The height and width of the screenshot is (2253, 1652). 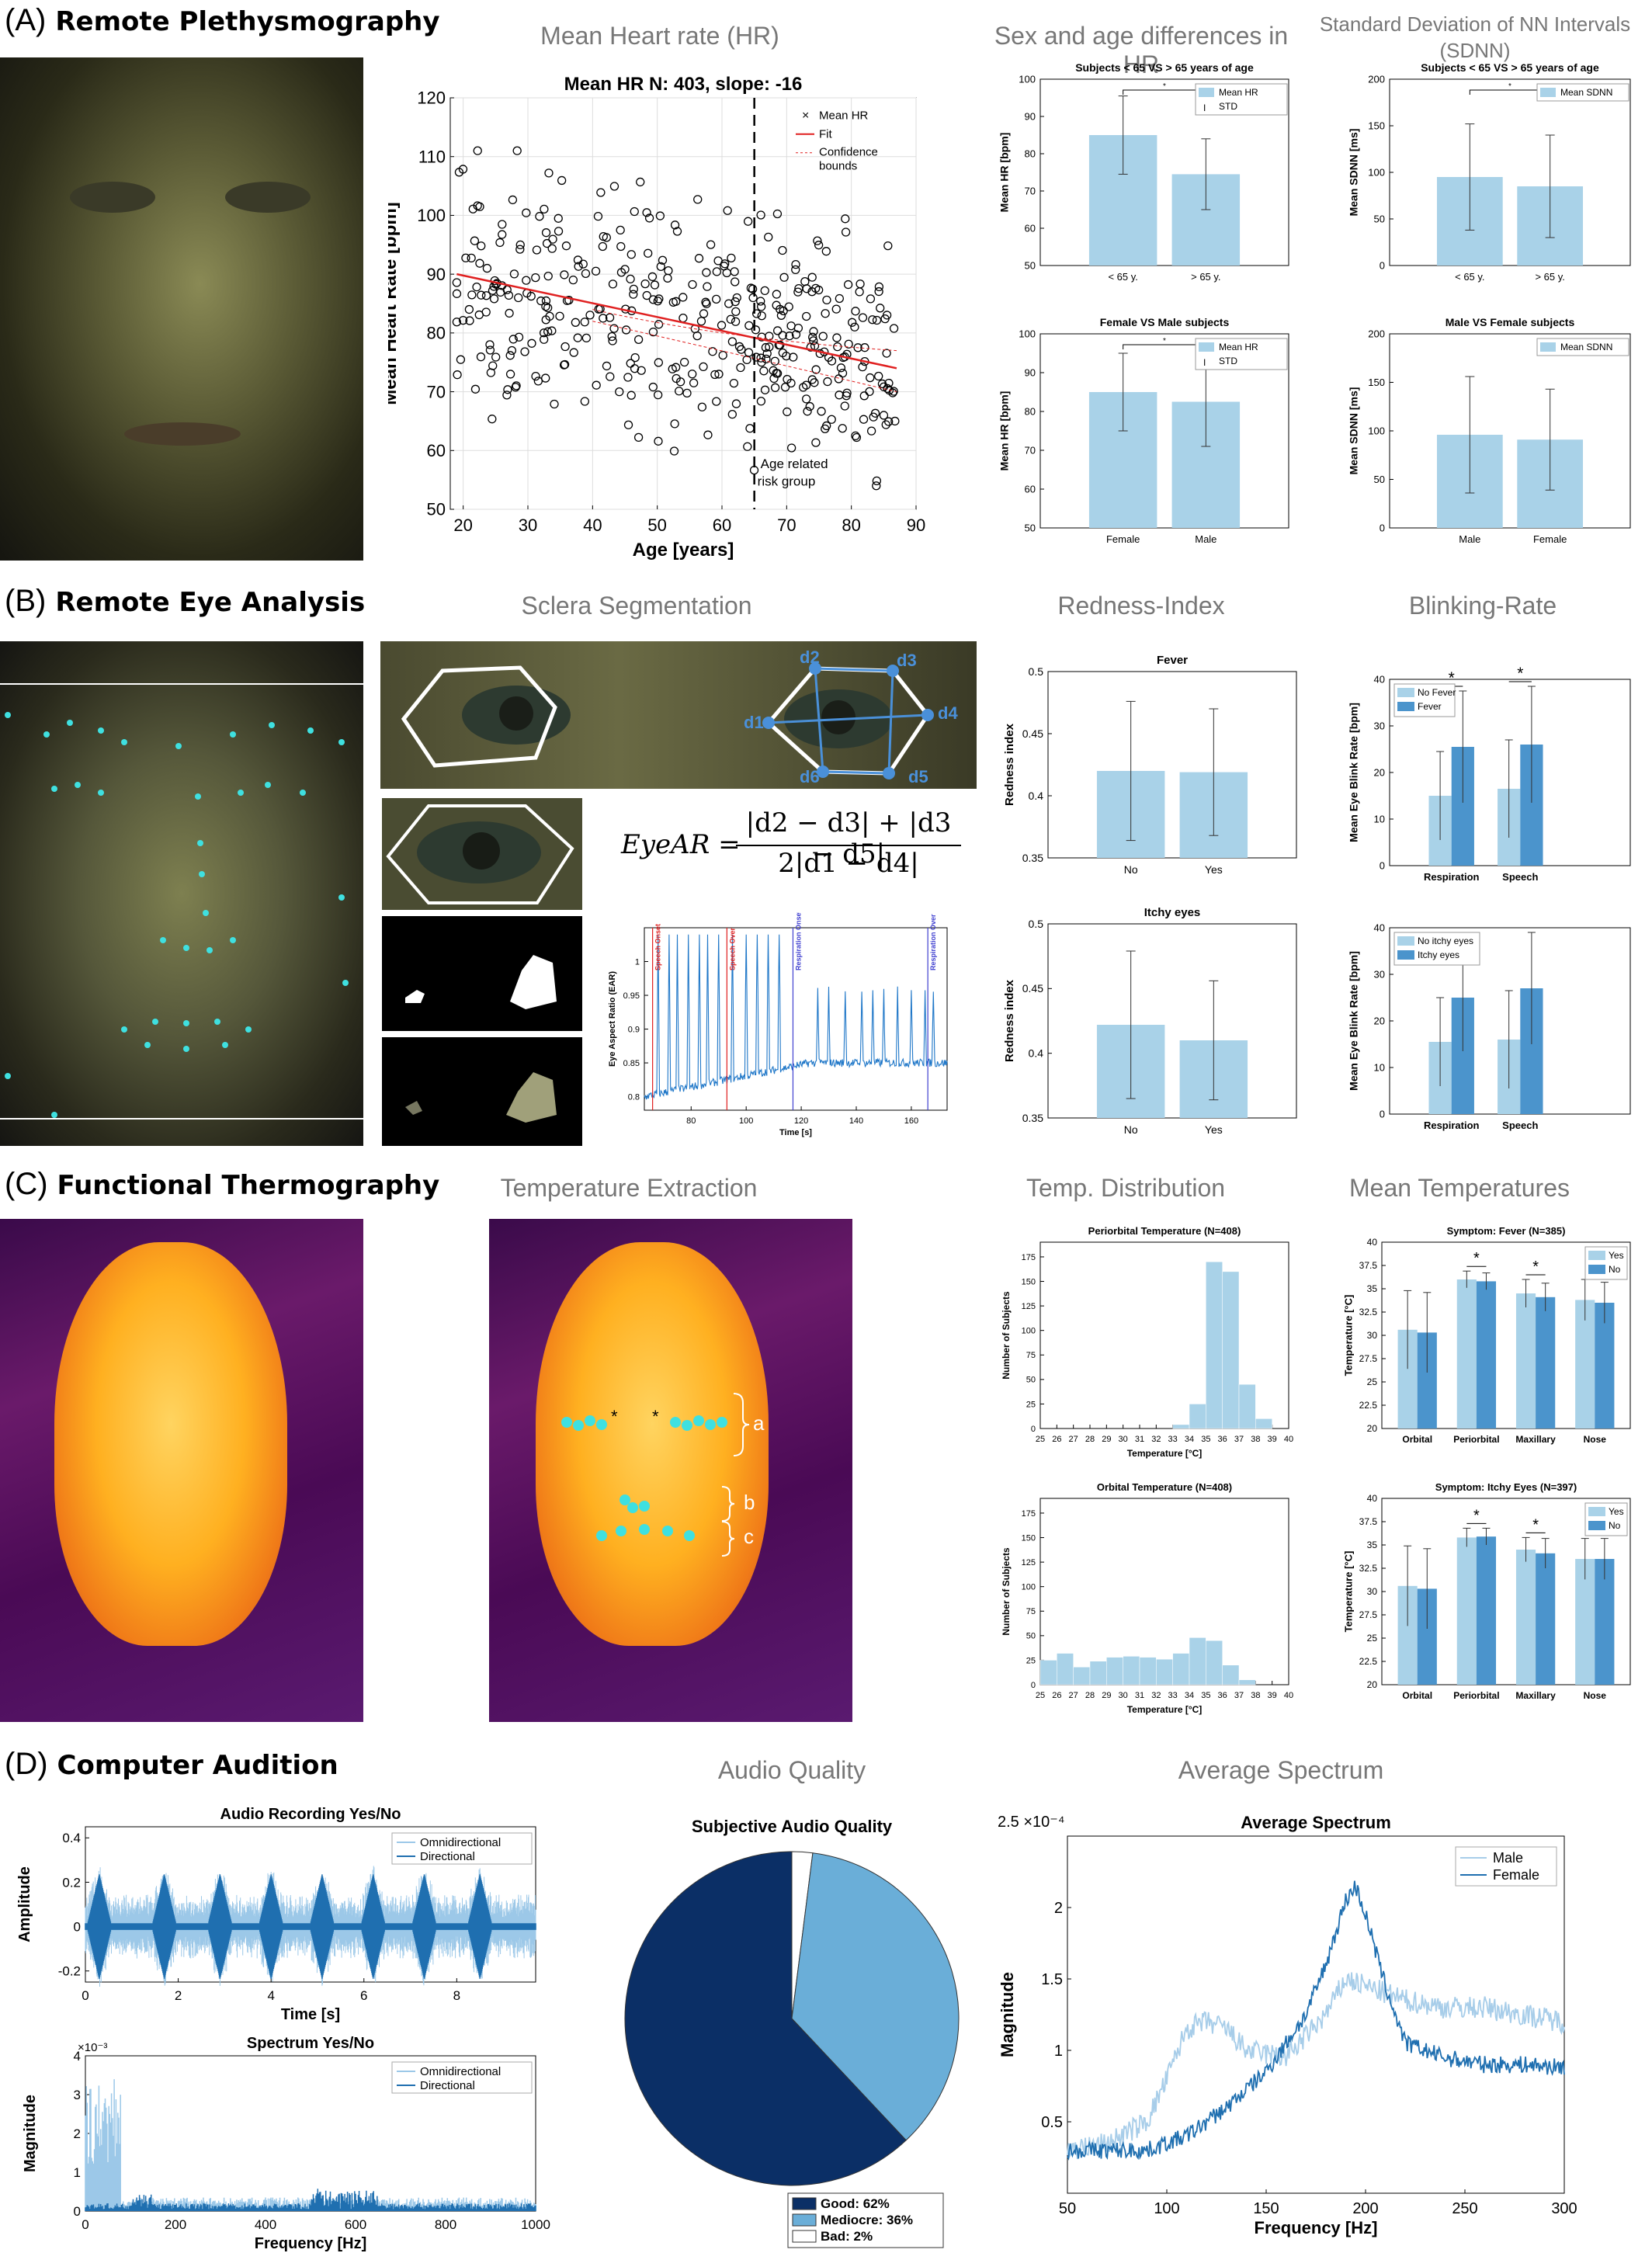 I want to click on y-tick-label: 30, so click(x=1379, y=975).